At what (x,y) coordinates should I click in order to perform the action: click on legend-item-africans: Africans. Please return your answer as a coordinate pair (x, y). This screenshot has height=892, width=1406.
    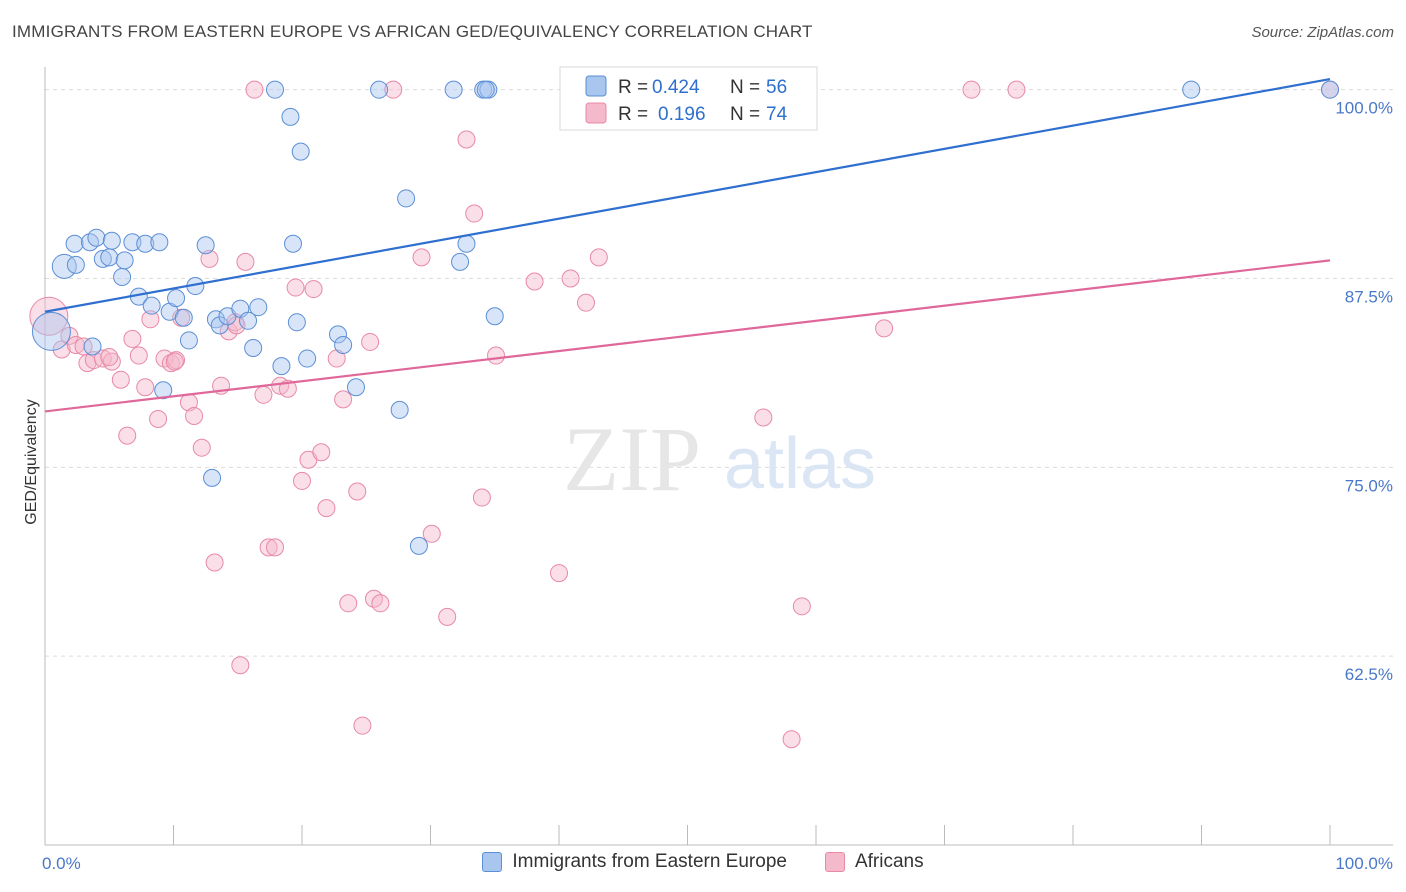
    Looking at the image, I should click on (874, 862).